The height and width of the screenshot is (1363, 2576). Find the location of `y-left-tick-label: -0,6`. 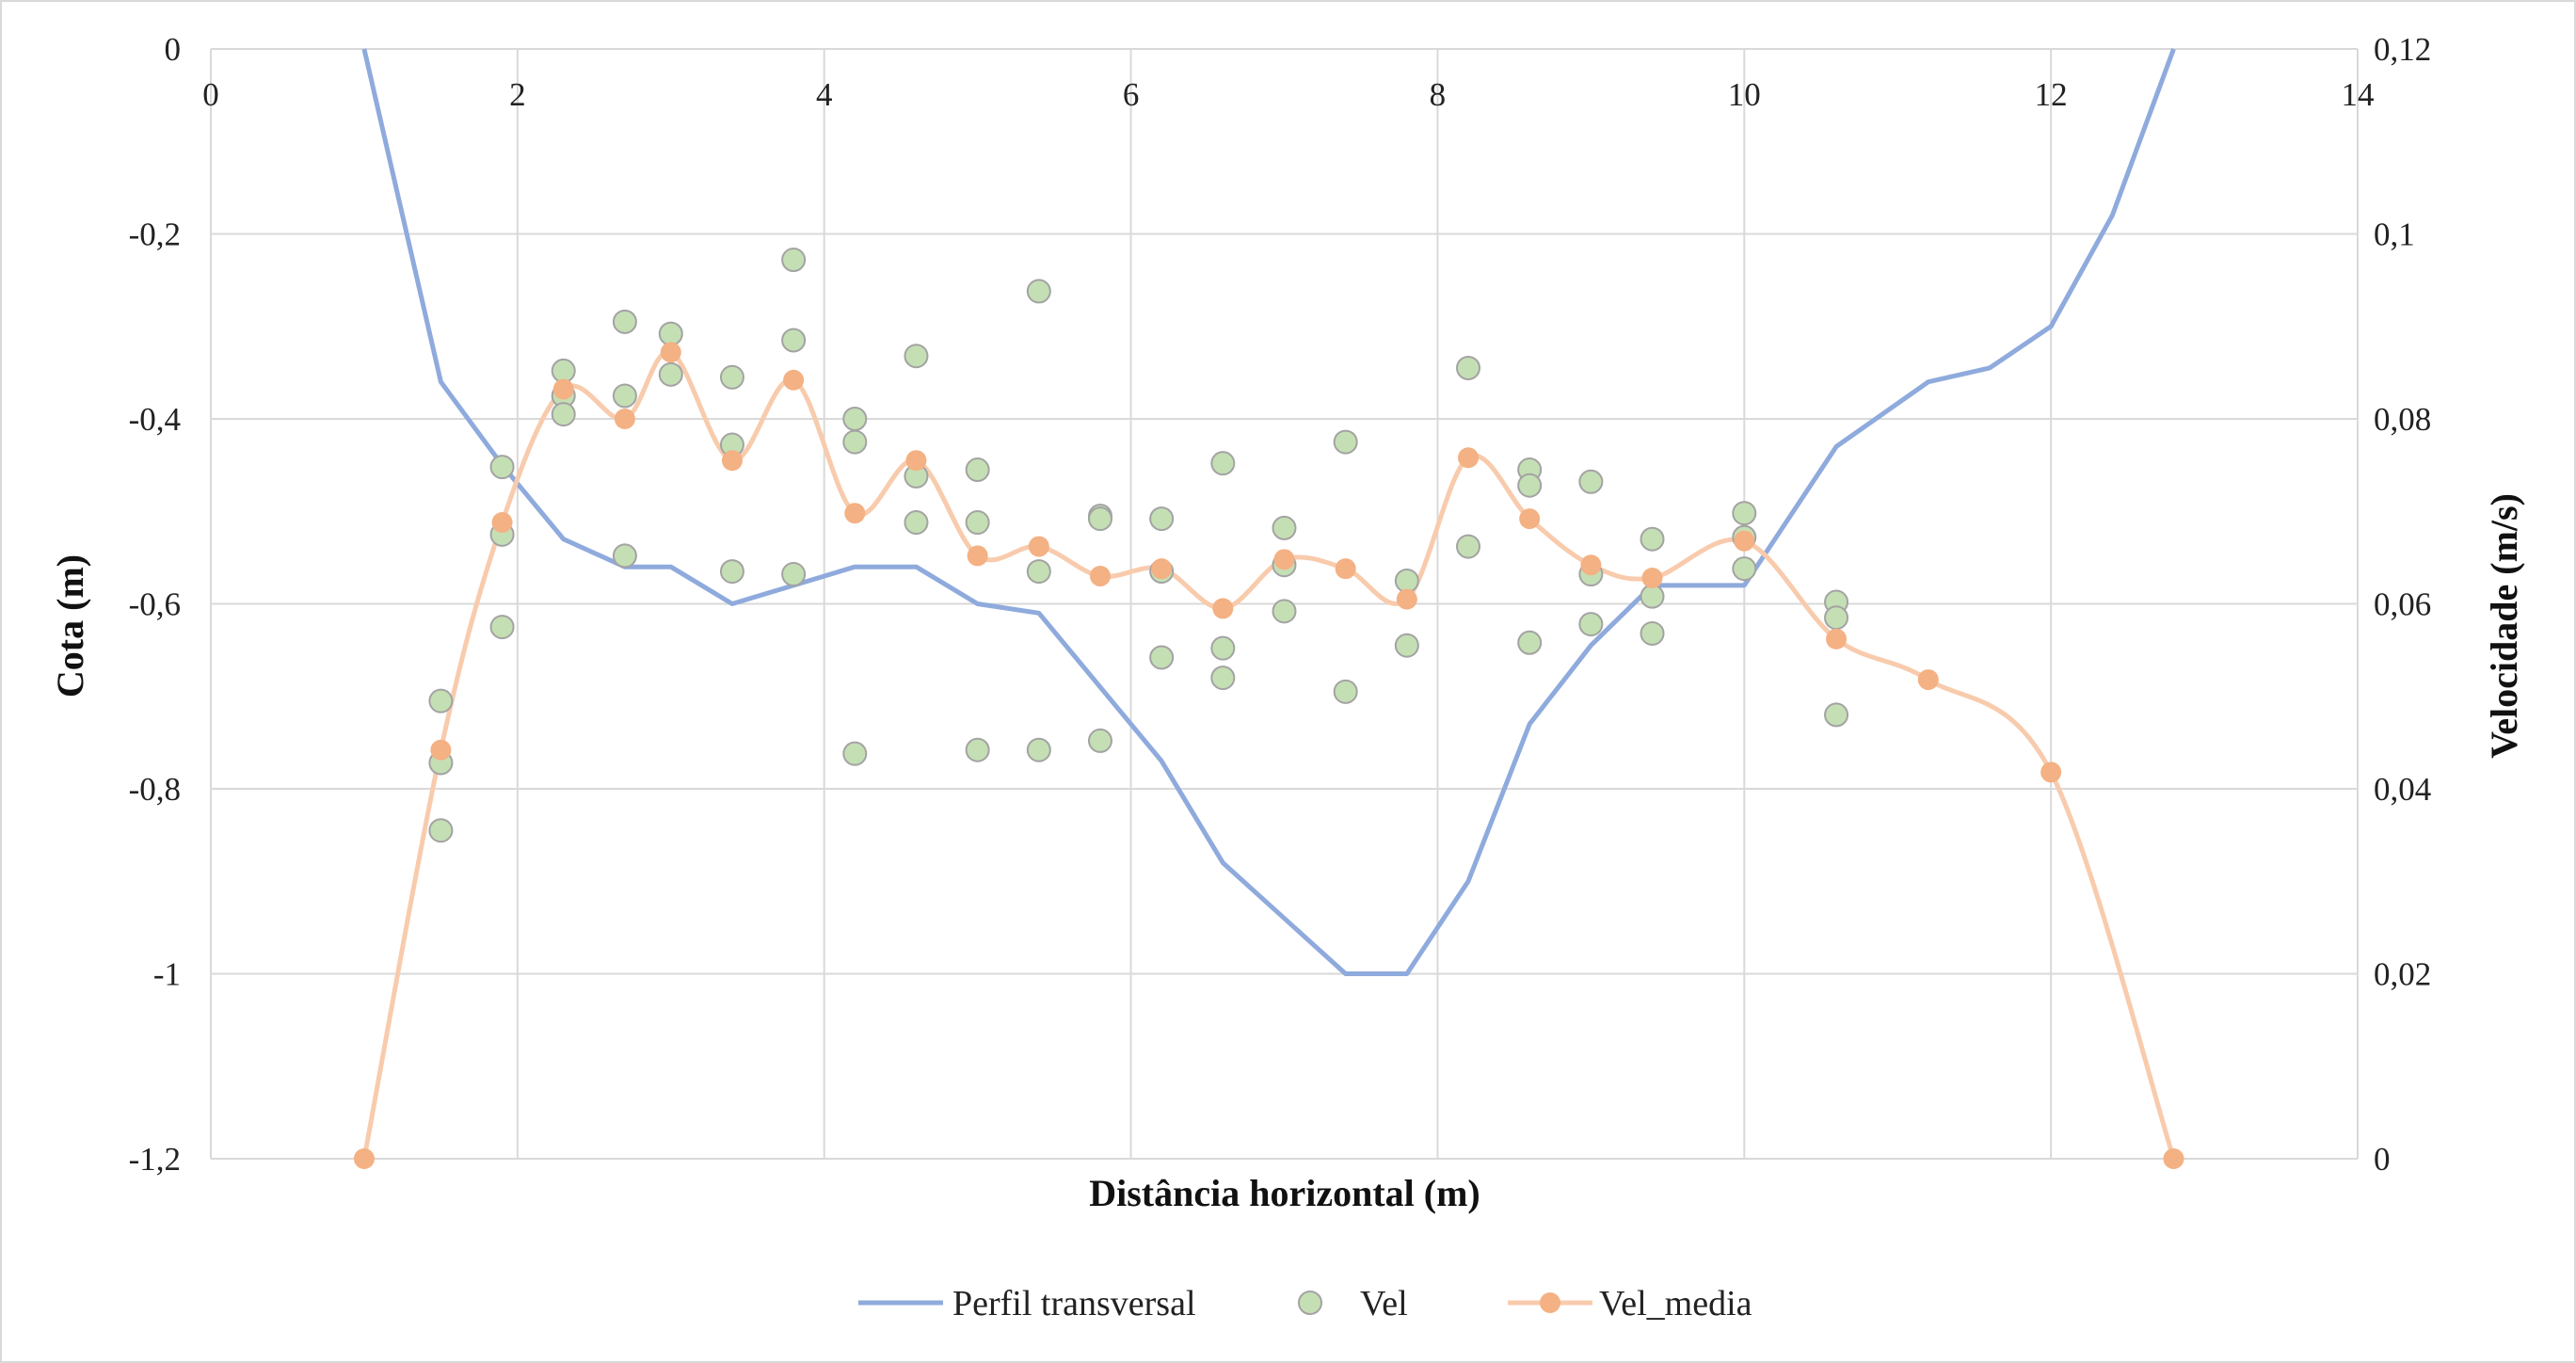

y-left-tick-label: -0,6 is located at coordinates (155, 604).